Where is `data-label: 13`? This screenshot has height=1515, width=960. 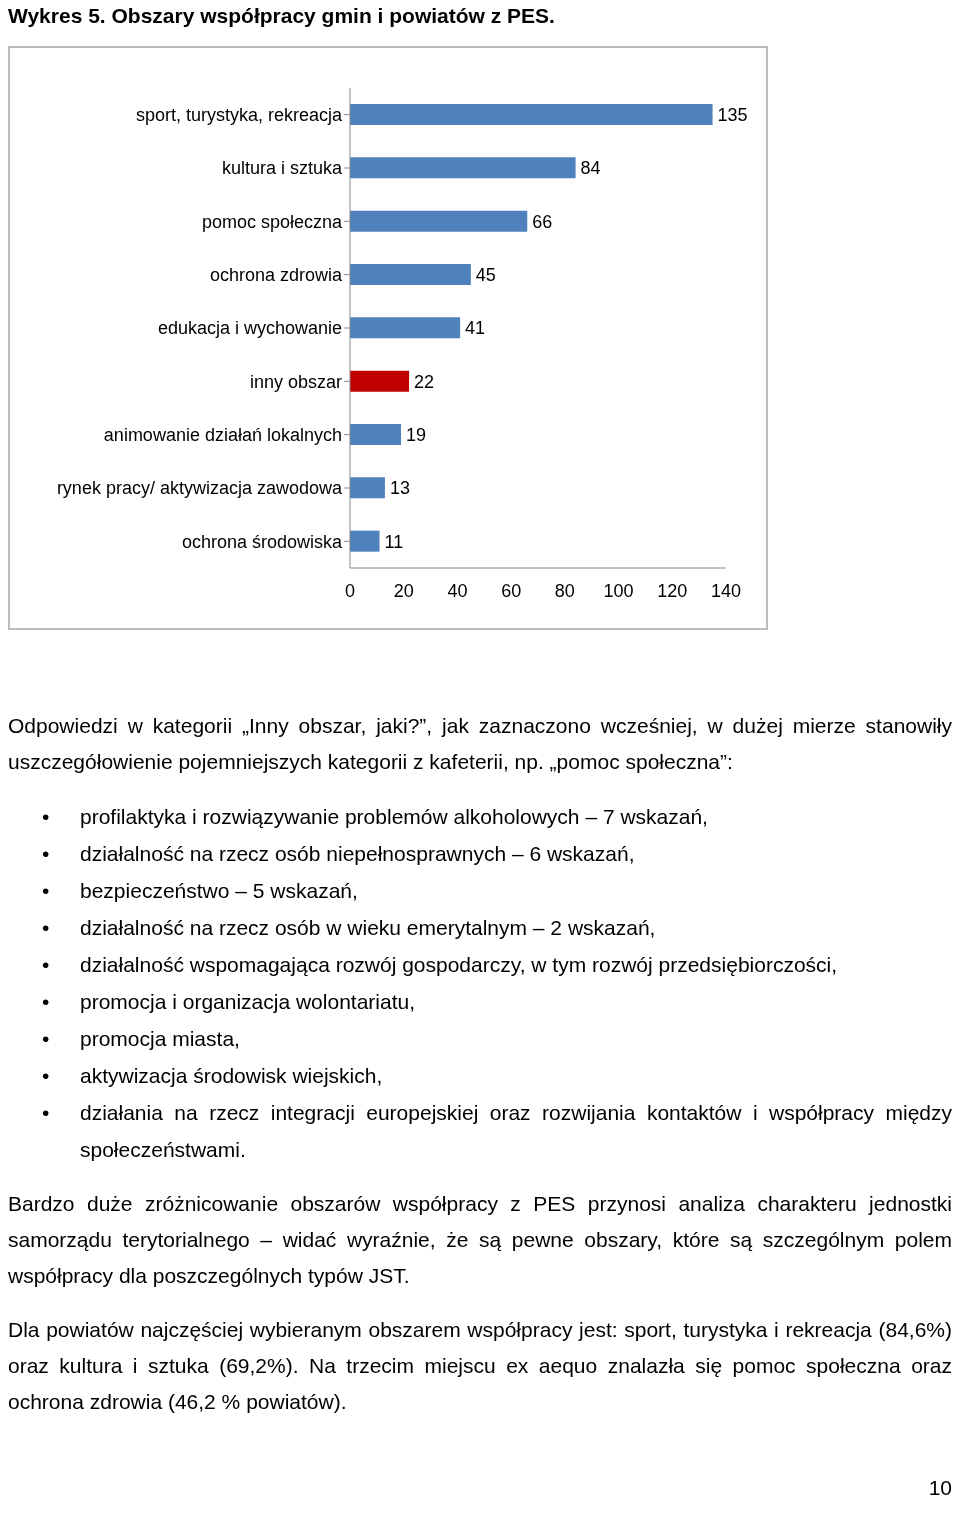
data-label: 13 is located at coordinates (399, 488).